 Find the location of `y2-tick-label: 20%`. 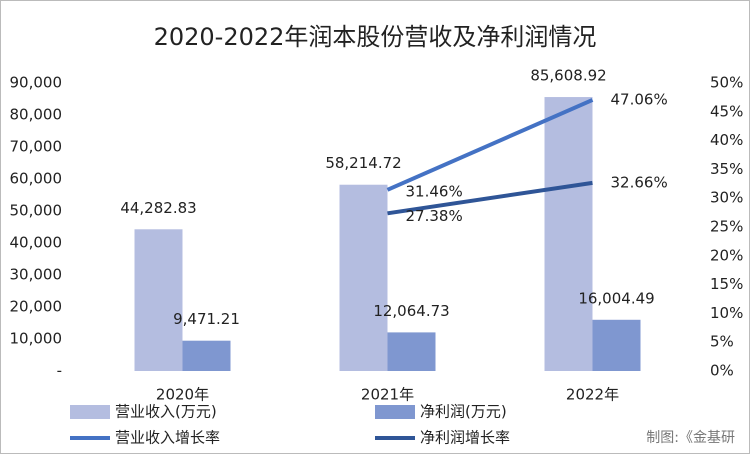

y2-tick-label: 20% is located at coordinates (726, 255).